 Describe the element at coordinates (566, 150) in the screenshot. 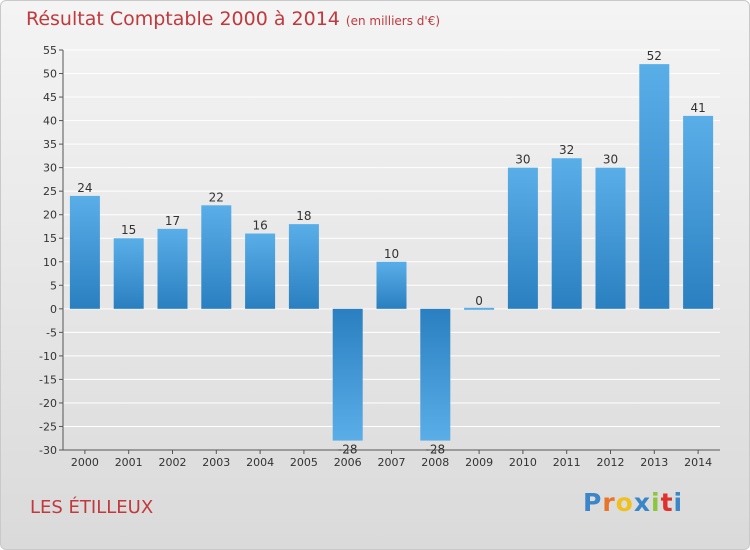

I see `data-label: 32` at that location.